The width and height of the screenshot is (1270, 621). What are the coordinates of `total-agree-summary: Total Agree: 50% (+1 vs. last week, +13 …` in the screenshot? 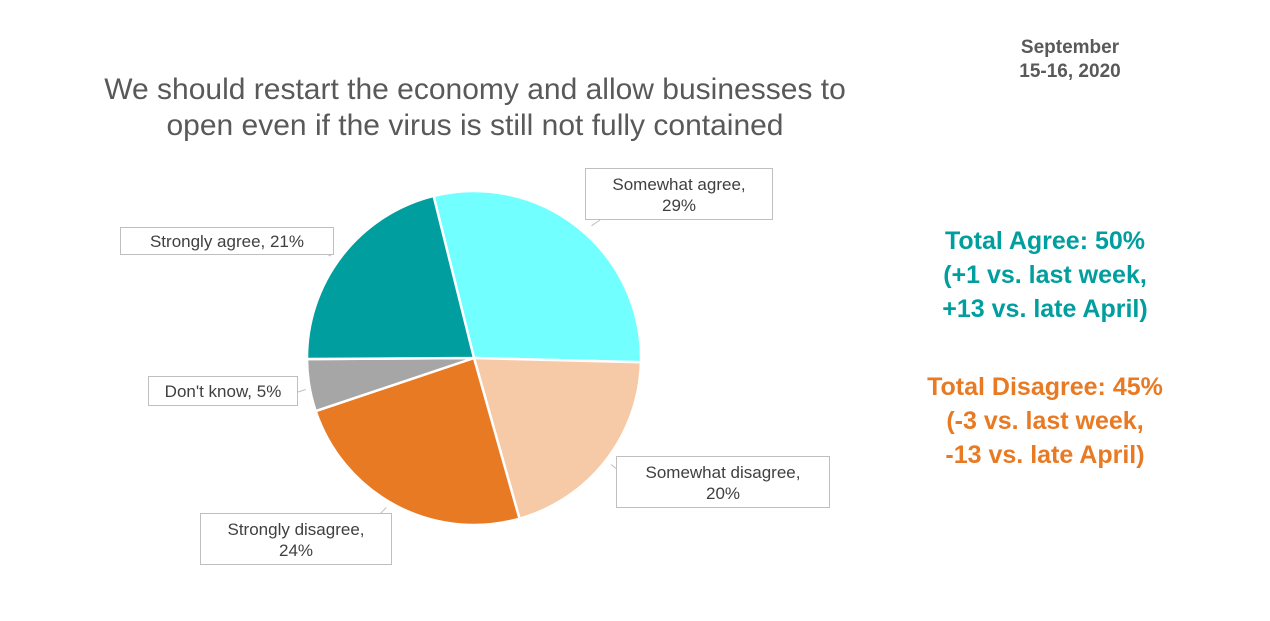 It's located at (1045, 275).